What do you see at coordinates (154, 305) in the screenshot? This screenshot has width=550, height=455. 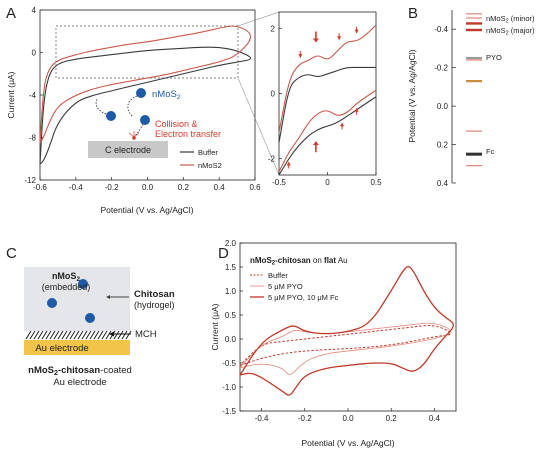 I see `c-hydrogel-label: (hydrogel)` at bounding box center [154, 305].